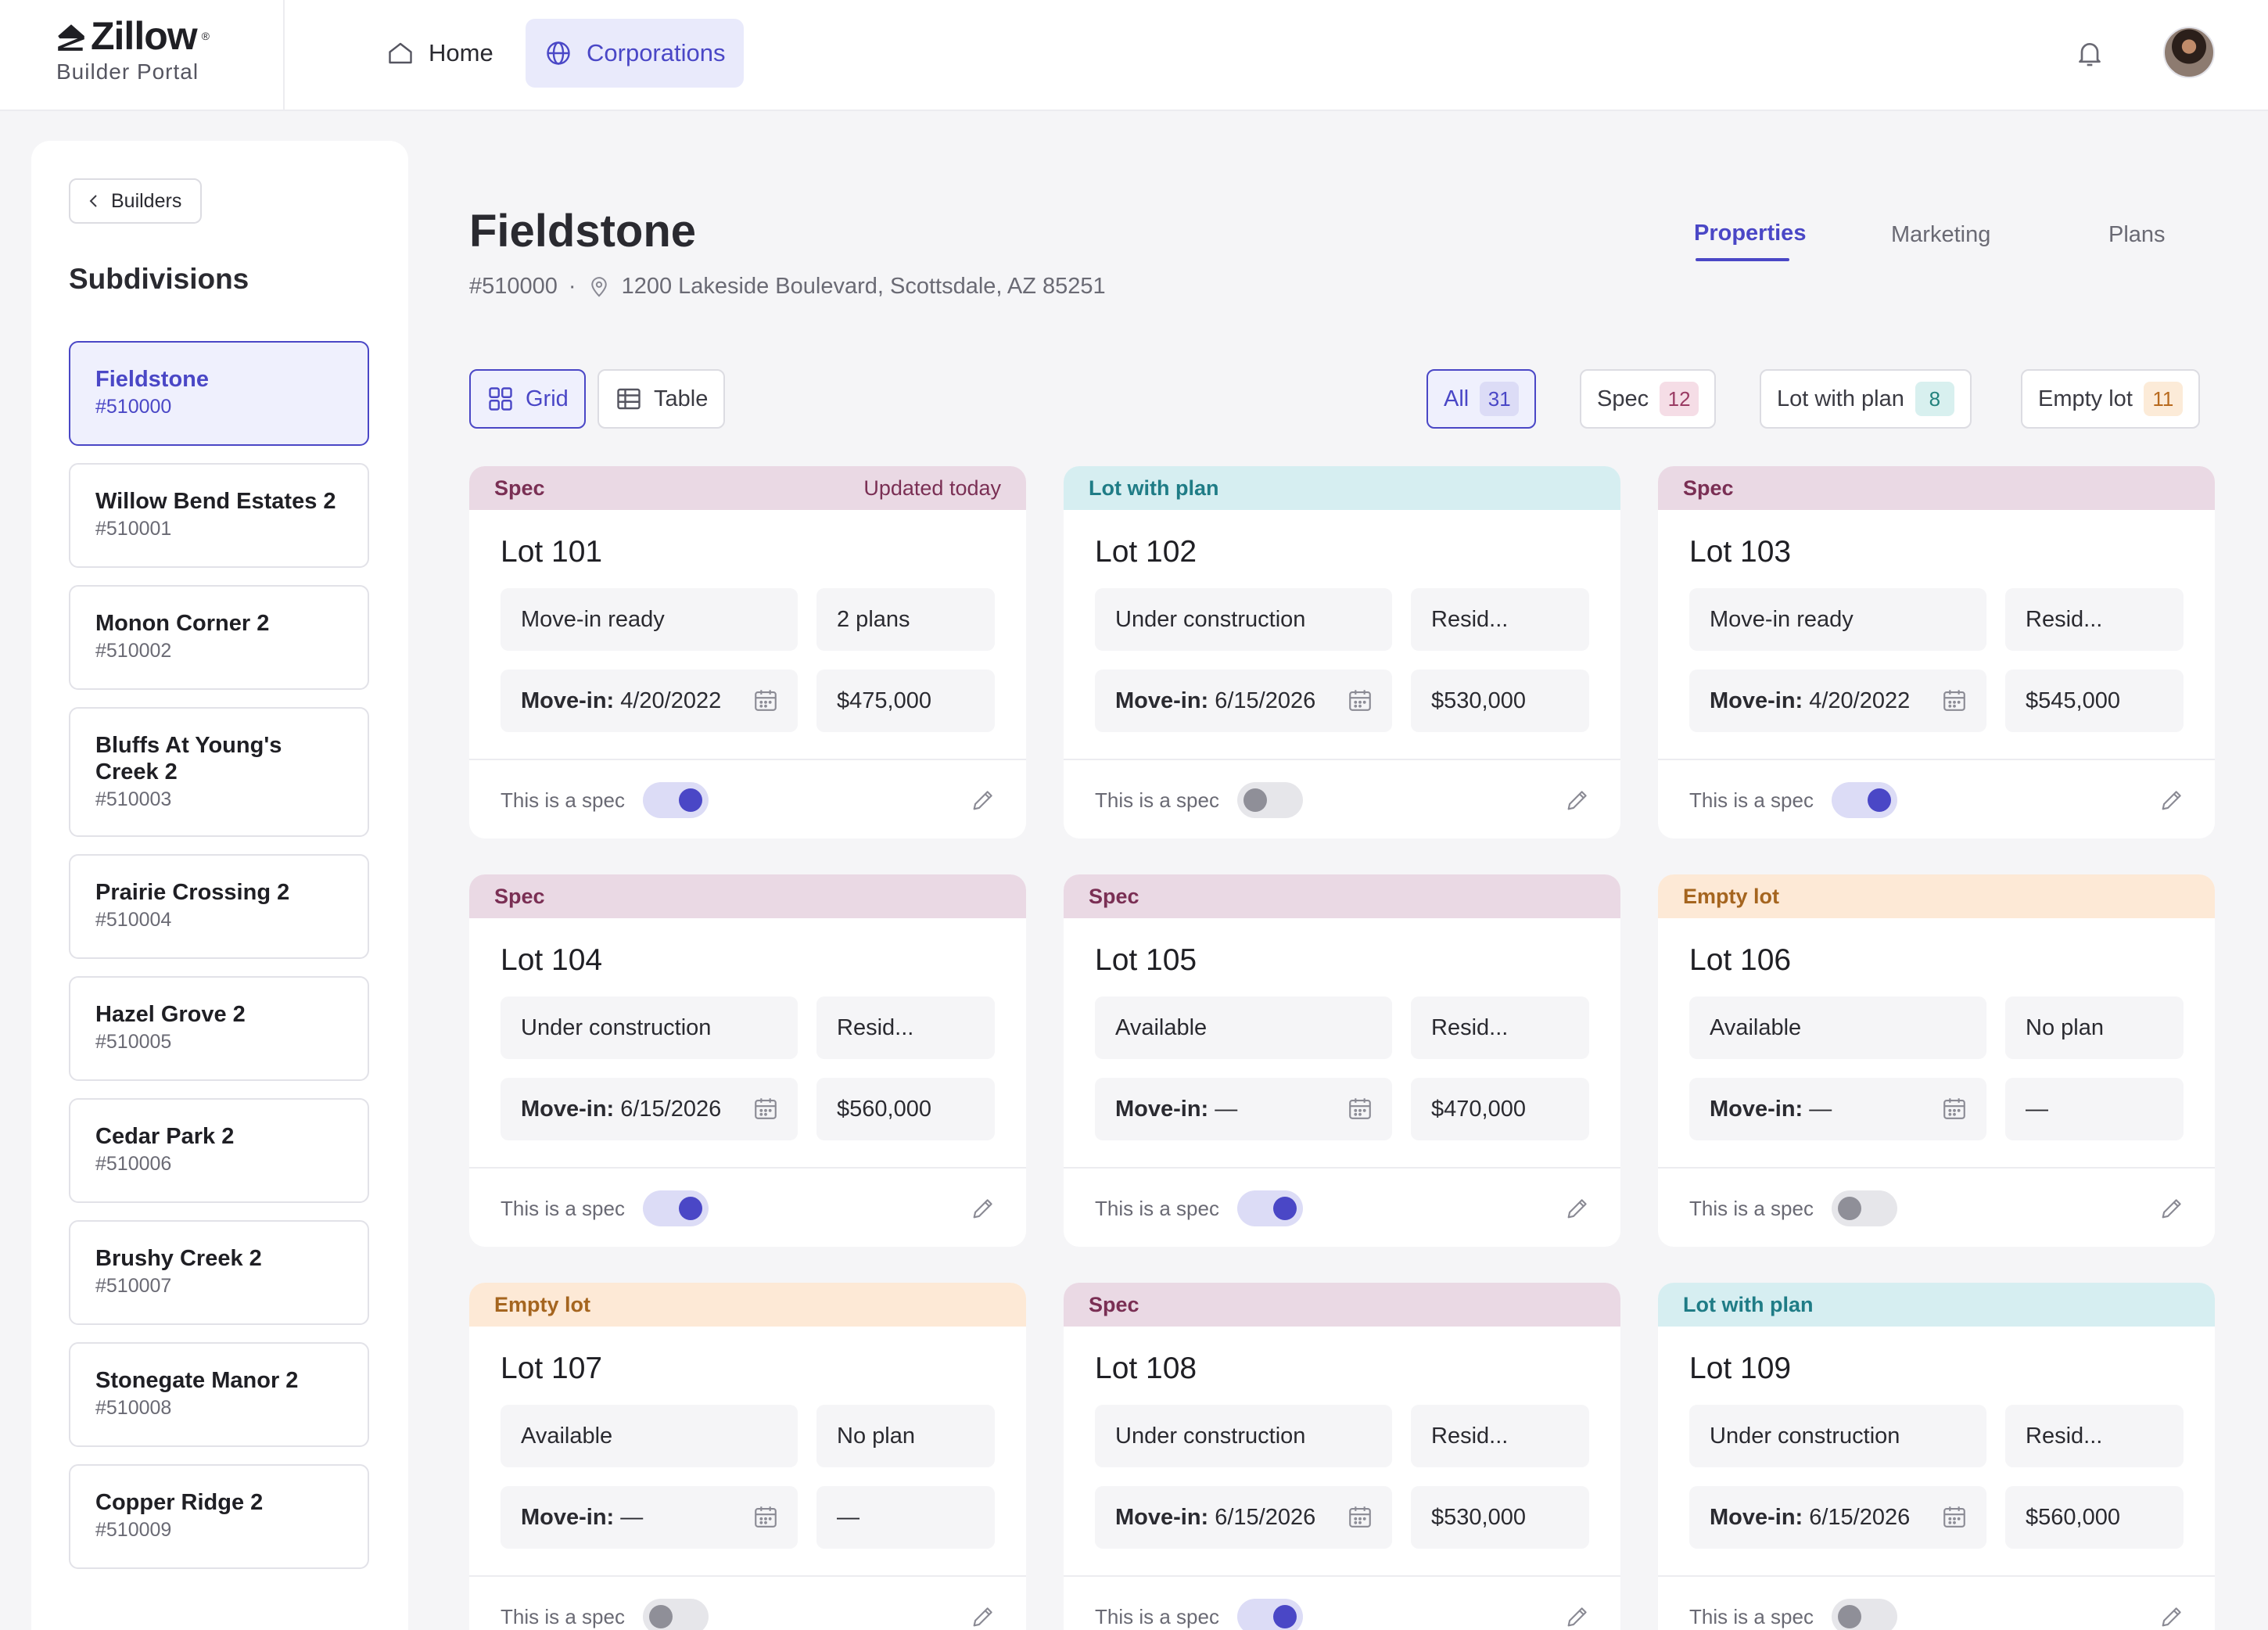 This screenshot has width=2268, height=1630. I want to click on filter-lot-with-plan: Lot with plan 8, so click(1866, 399).